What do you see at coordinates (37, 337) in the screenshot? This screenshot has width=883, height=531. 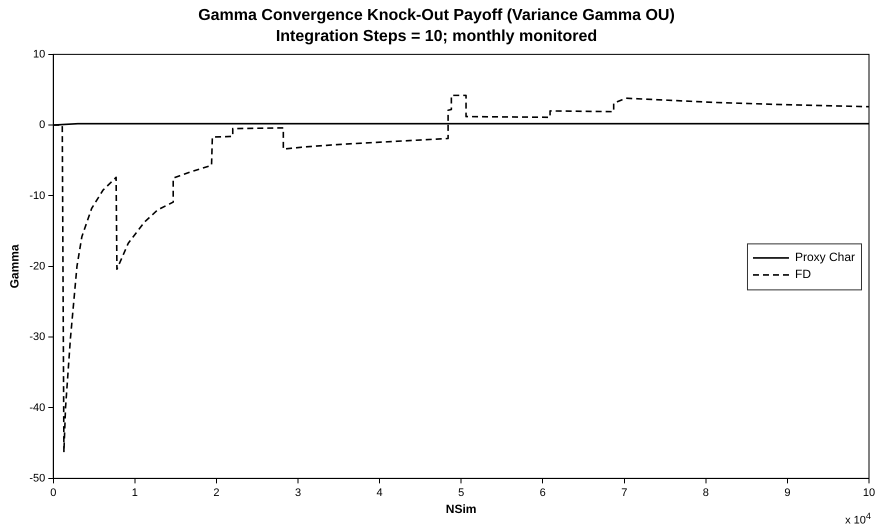 I see `y-tick-label: -30` at bounding box center [37, 337].